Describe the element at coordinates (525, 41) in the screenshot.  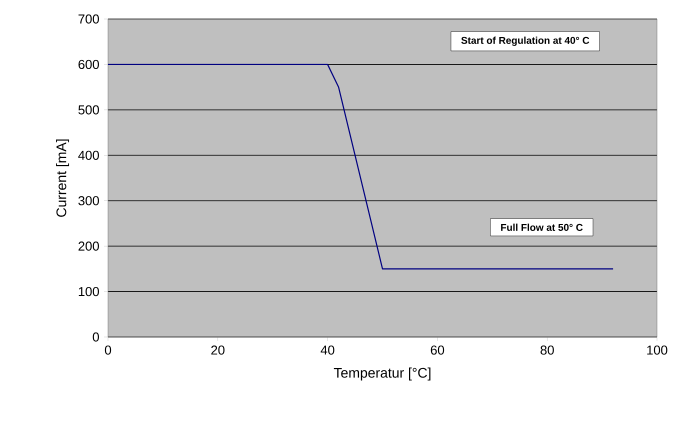
I see `annotation: Start of Regulation at 40° C` at that location.